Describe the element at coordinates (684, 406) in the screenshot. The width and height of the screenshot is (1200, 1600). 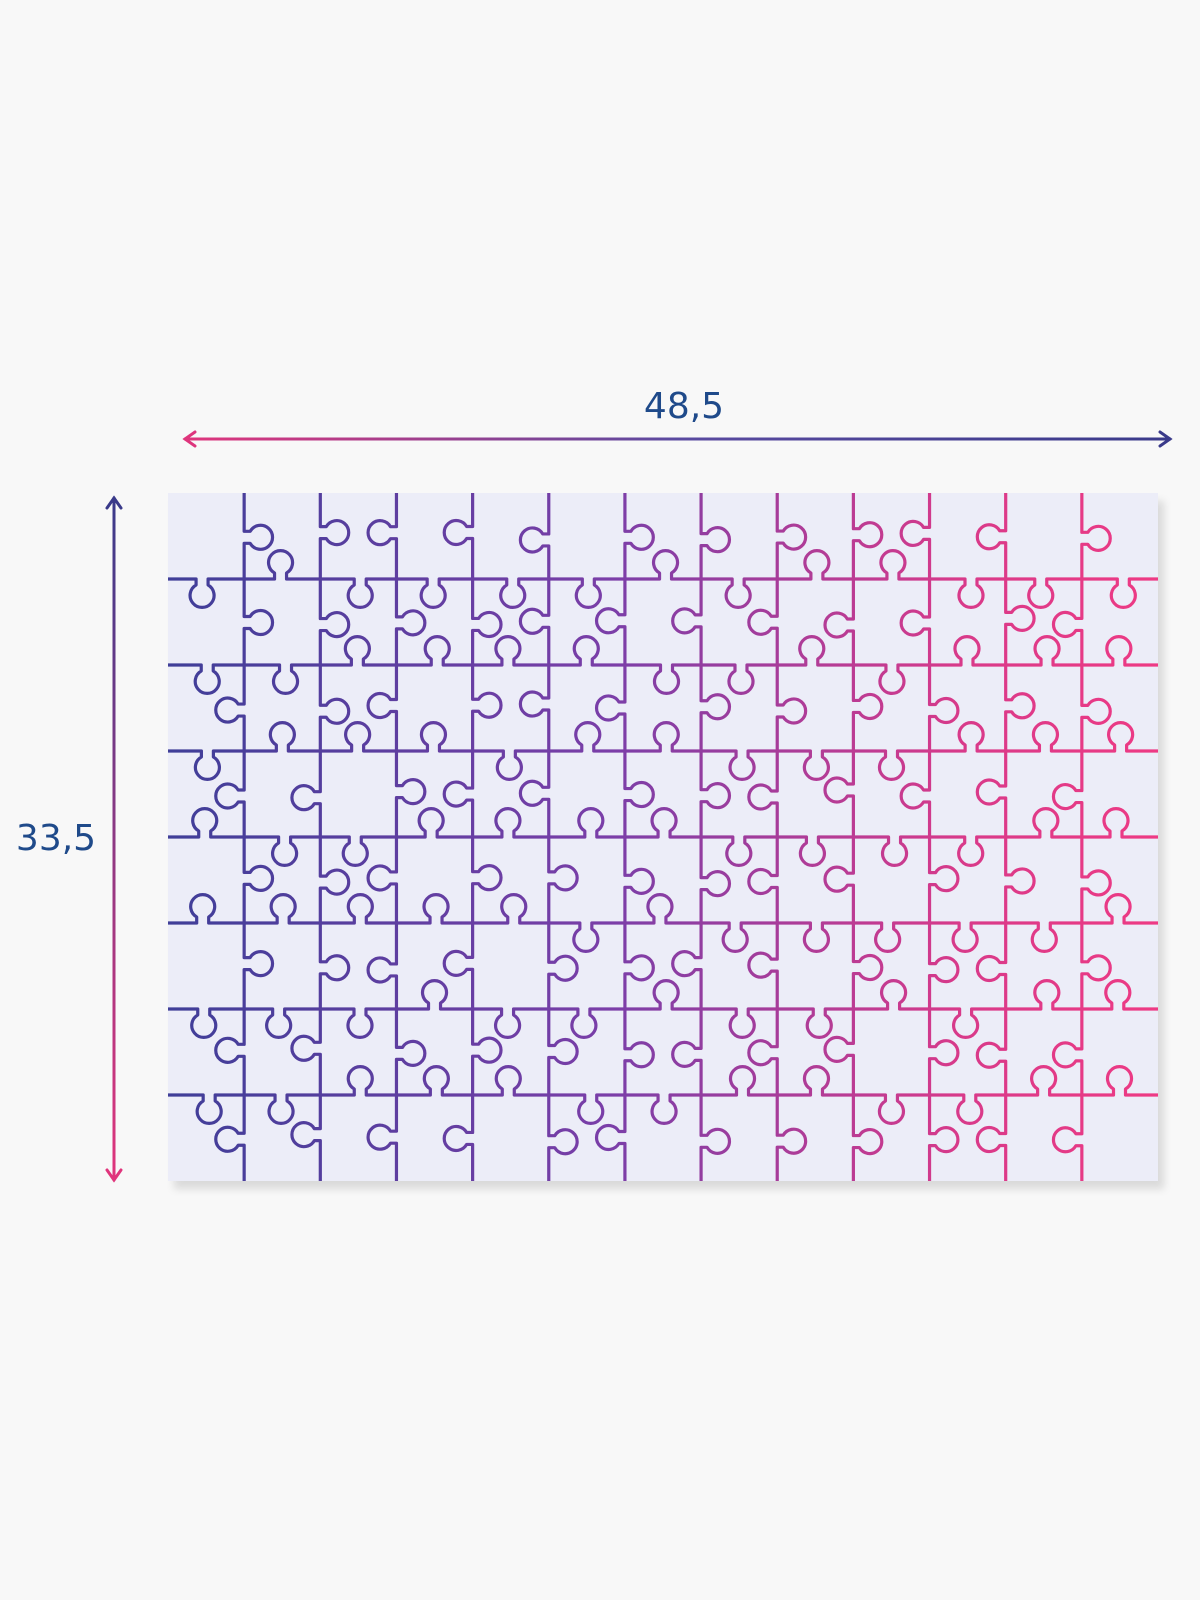
I see `width-label: 48,5` at that location.